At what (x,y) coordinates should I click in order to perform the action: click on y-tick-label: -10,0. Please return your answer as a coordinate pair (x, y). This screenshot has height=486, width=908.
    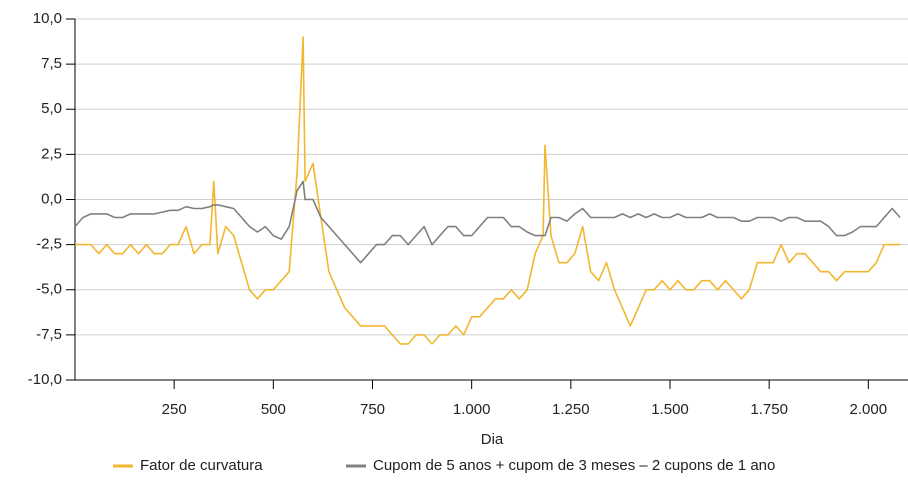
    Looking at the image, I should click on (45, 379).